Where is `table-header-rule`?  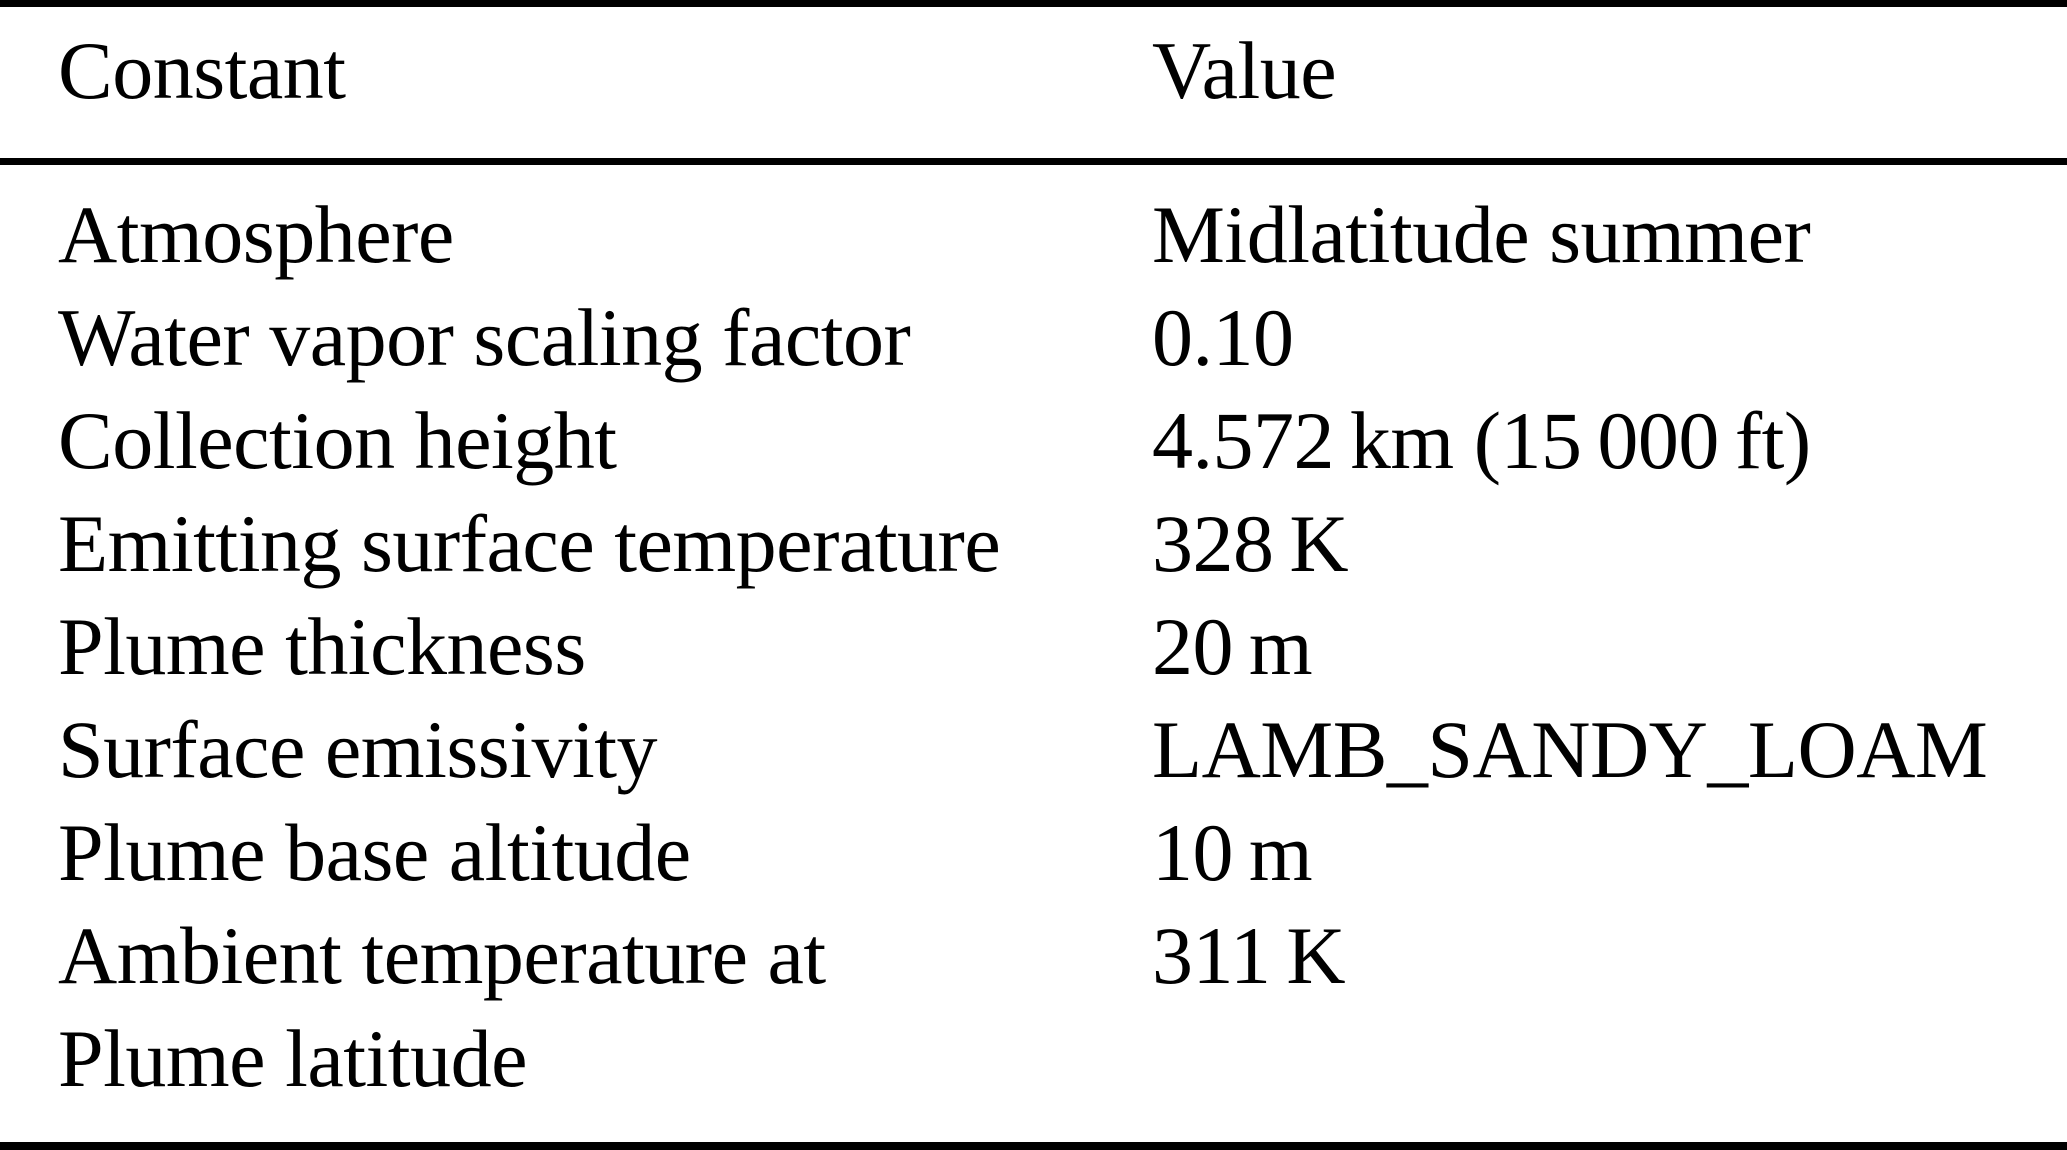
table-header-rule is located at coordinates (1033, 161).